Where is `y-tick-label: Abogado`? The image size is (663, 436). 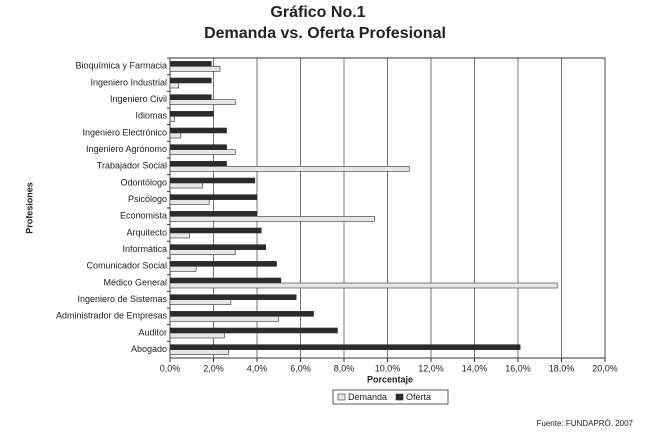
y-tick-label: Abogado is located at coordinates (149, 349).